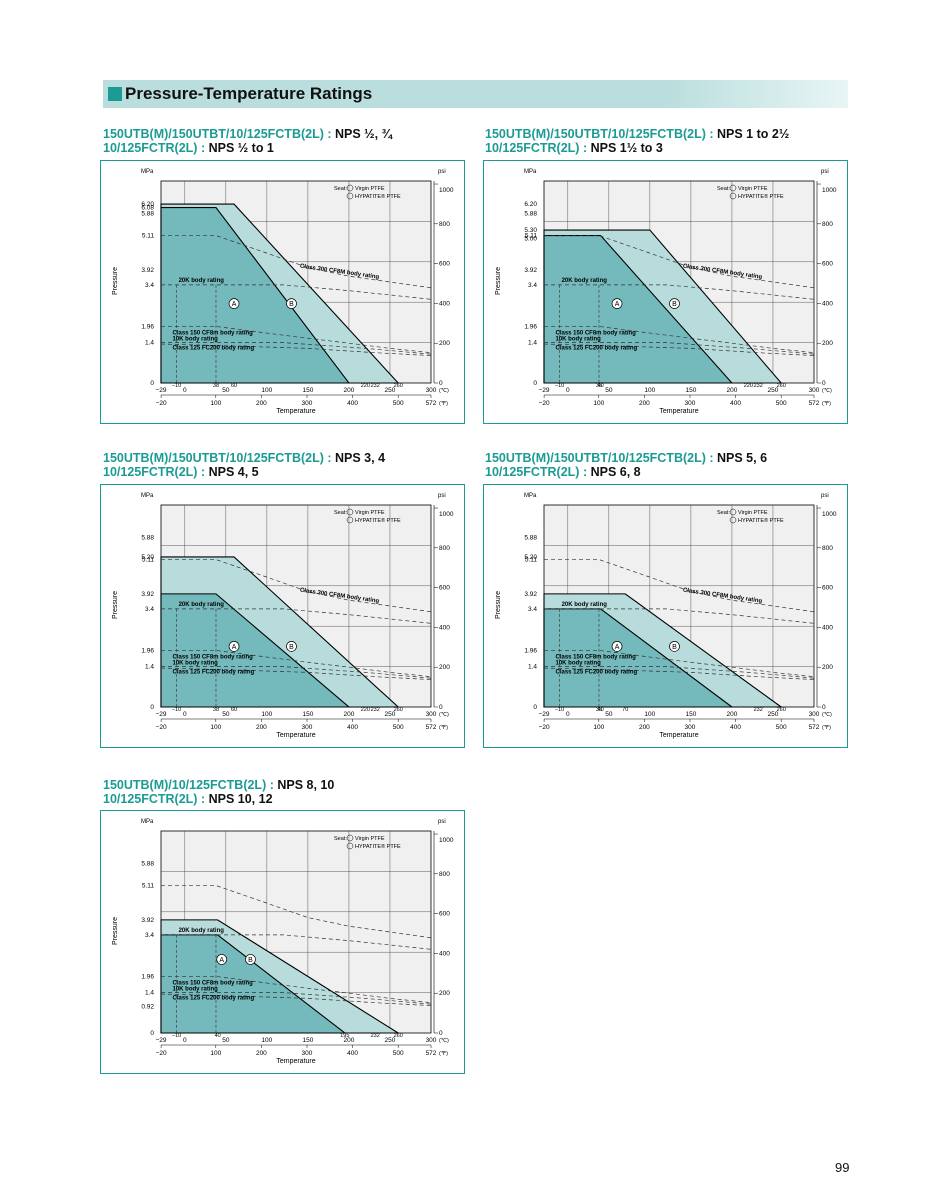 The image size is (927, 1200). Describe the element at coordinates (378, 520) in the screenshot. I see `c3-seat-b: HYPATITE® PTFE` at that location.